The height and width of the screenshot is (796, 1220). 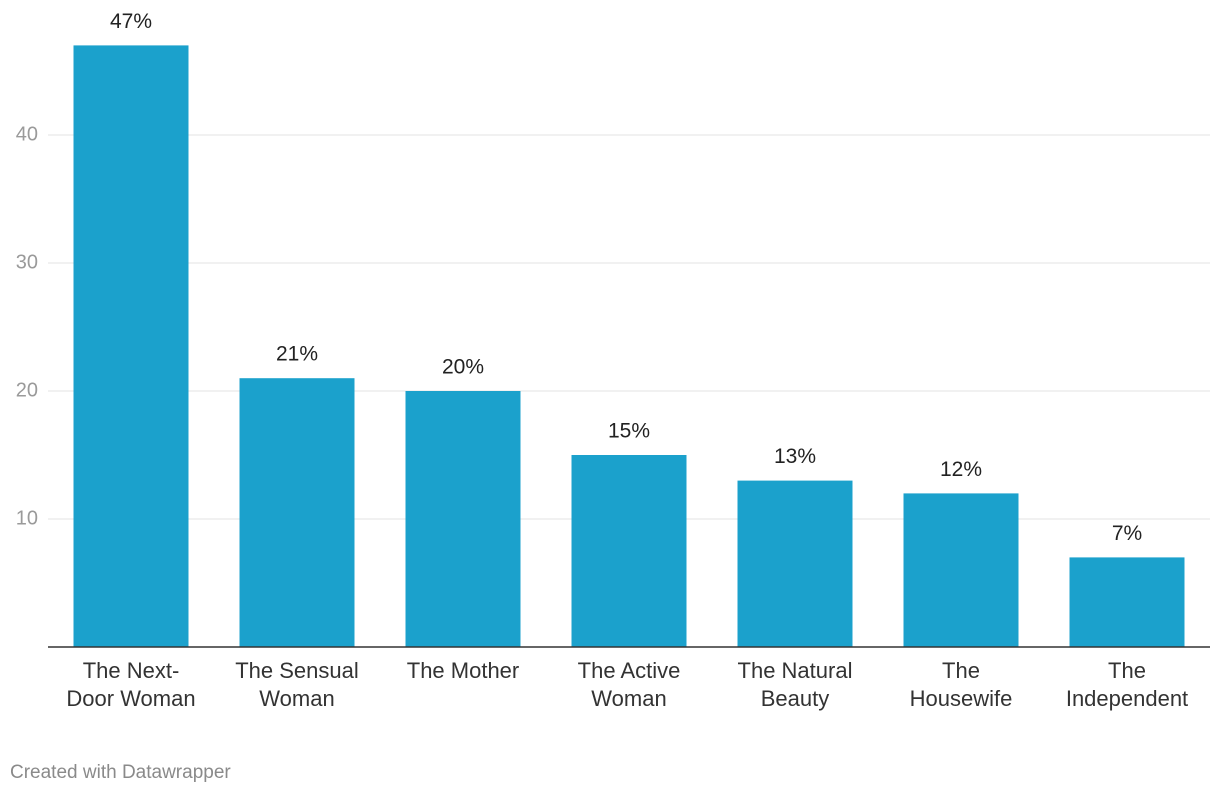 What do you see at coordinates (120, 772) in the screenshot?
I see `credit: Created with Datawrapper` at bounding box center [120, 772].